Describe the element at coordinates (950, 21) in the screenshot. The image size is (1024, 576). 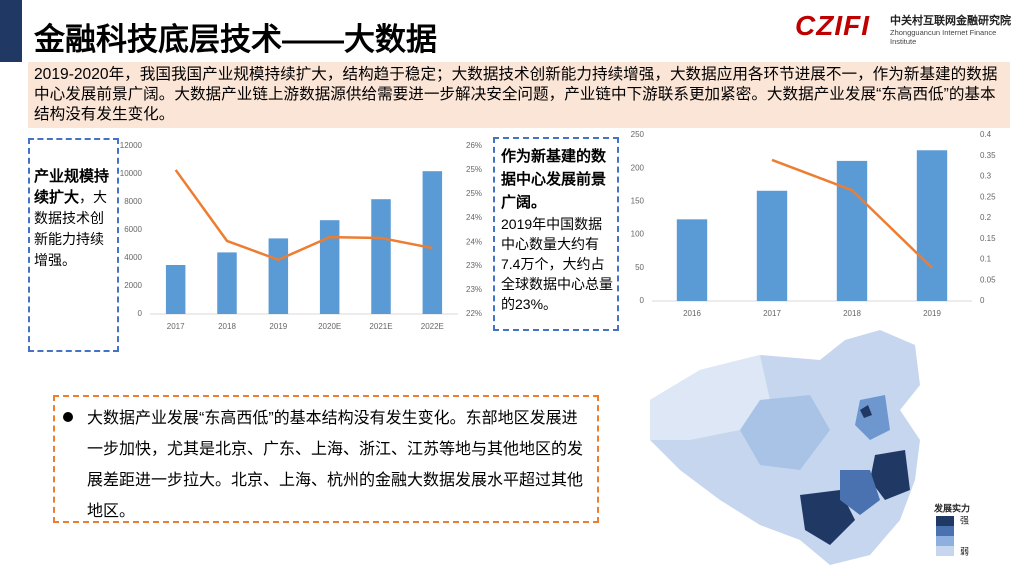
I see `logo-name: 中关村互联网金融研究院` at that location.